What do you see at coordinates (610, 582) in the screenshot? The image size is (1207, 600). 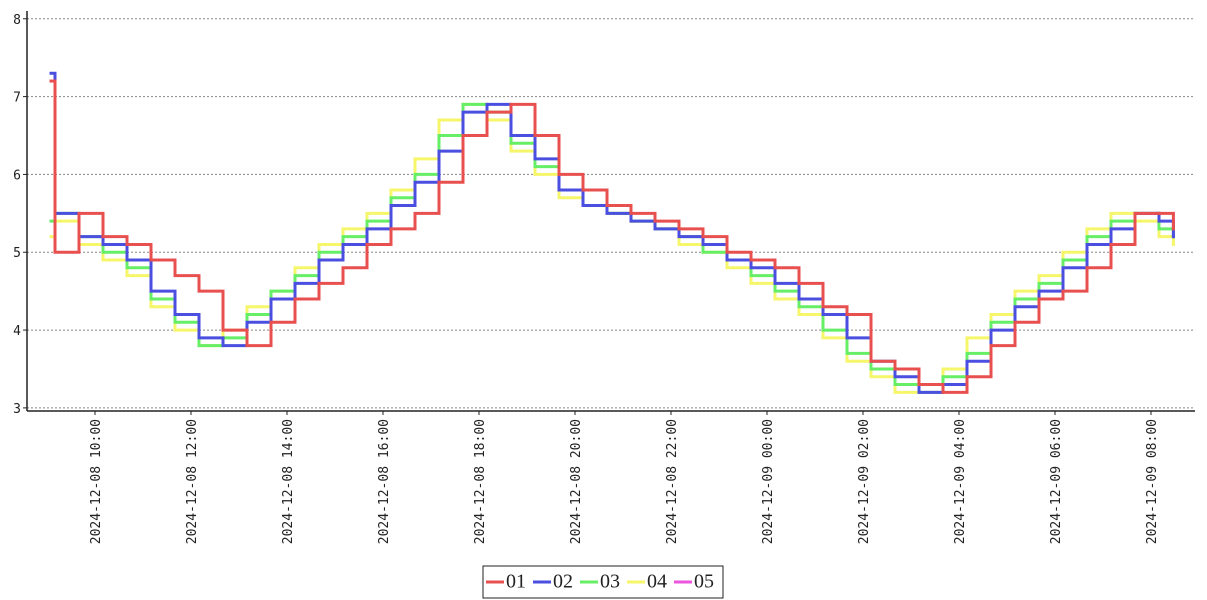 I see `legend-label: 03` at bounding box center [610, 582].